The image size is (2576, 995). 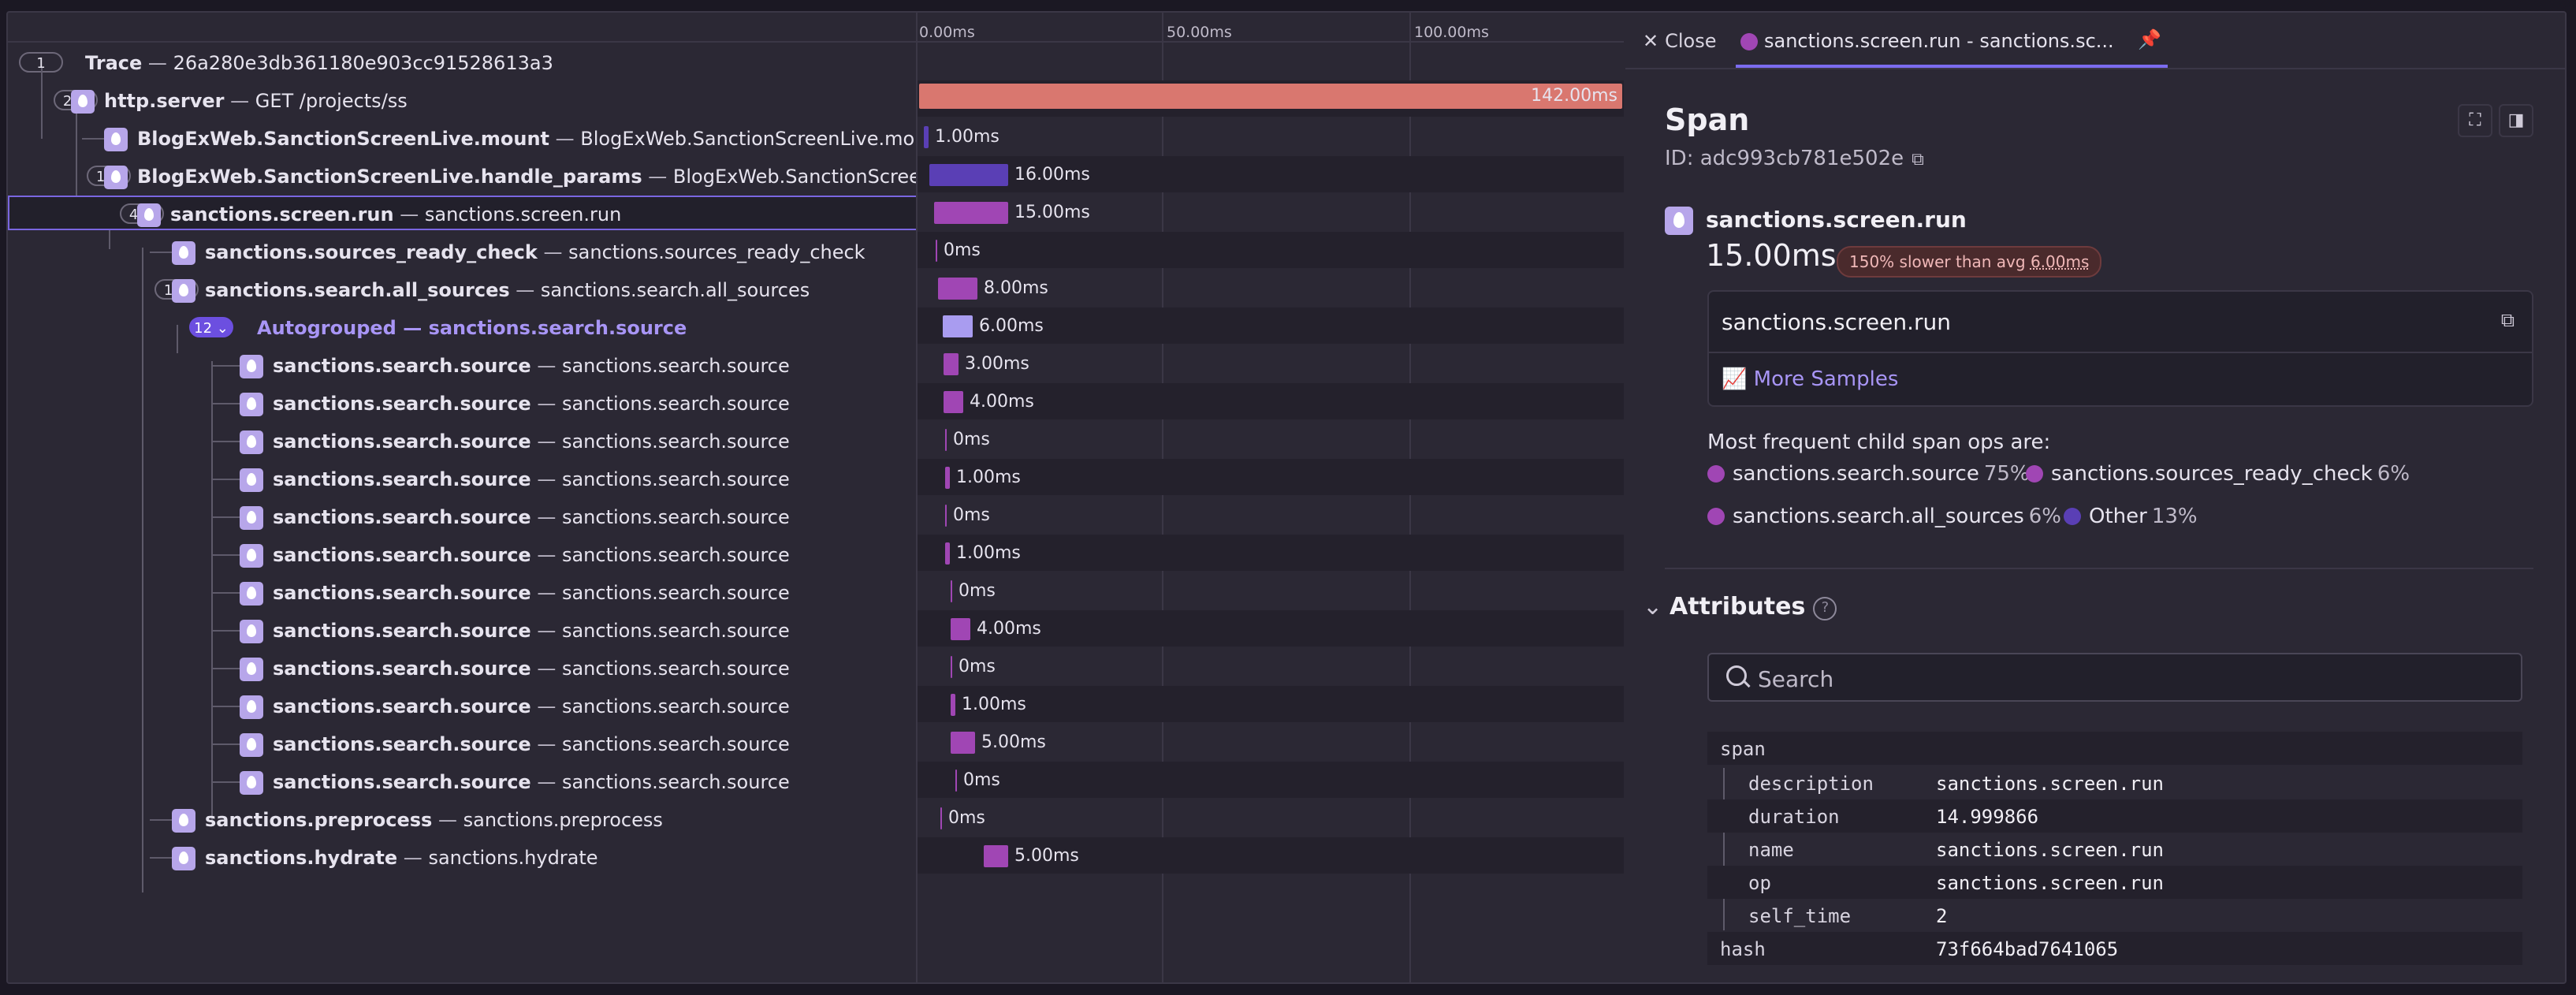 What do you see at coordinates (1884, 516) in the screenshot?
I see `child-op-item: sanctions.search.all_sources 6%` at bounding box center [1884, 516].